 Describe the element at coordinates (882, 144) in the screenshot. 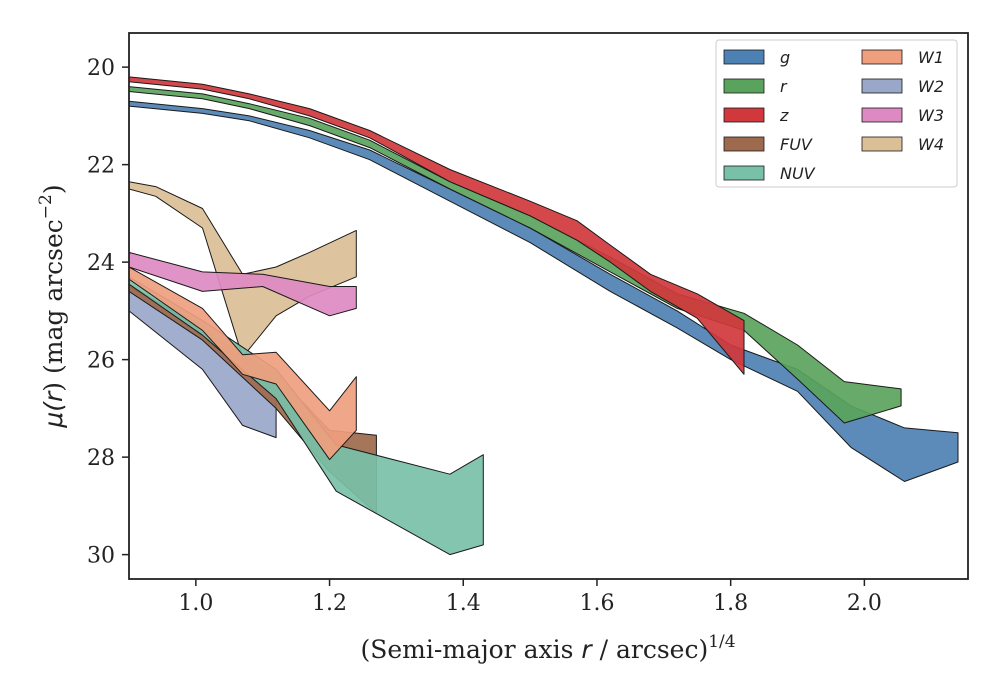

I see `legend-swatch-w4` at that location.